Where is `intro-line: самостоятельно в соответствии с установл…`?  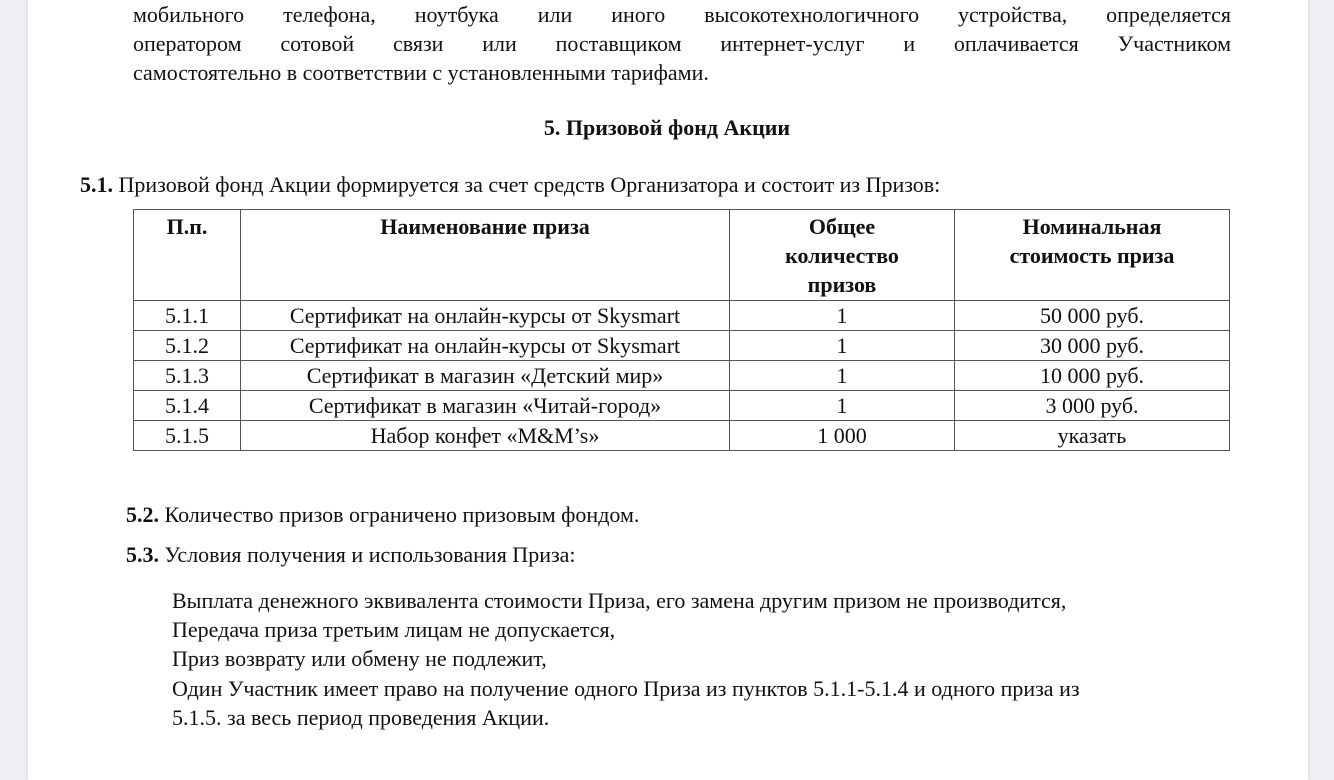
intro-line: самостоятельно в соответствии с установл… is located at coordinates (421, 72).